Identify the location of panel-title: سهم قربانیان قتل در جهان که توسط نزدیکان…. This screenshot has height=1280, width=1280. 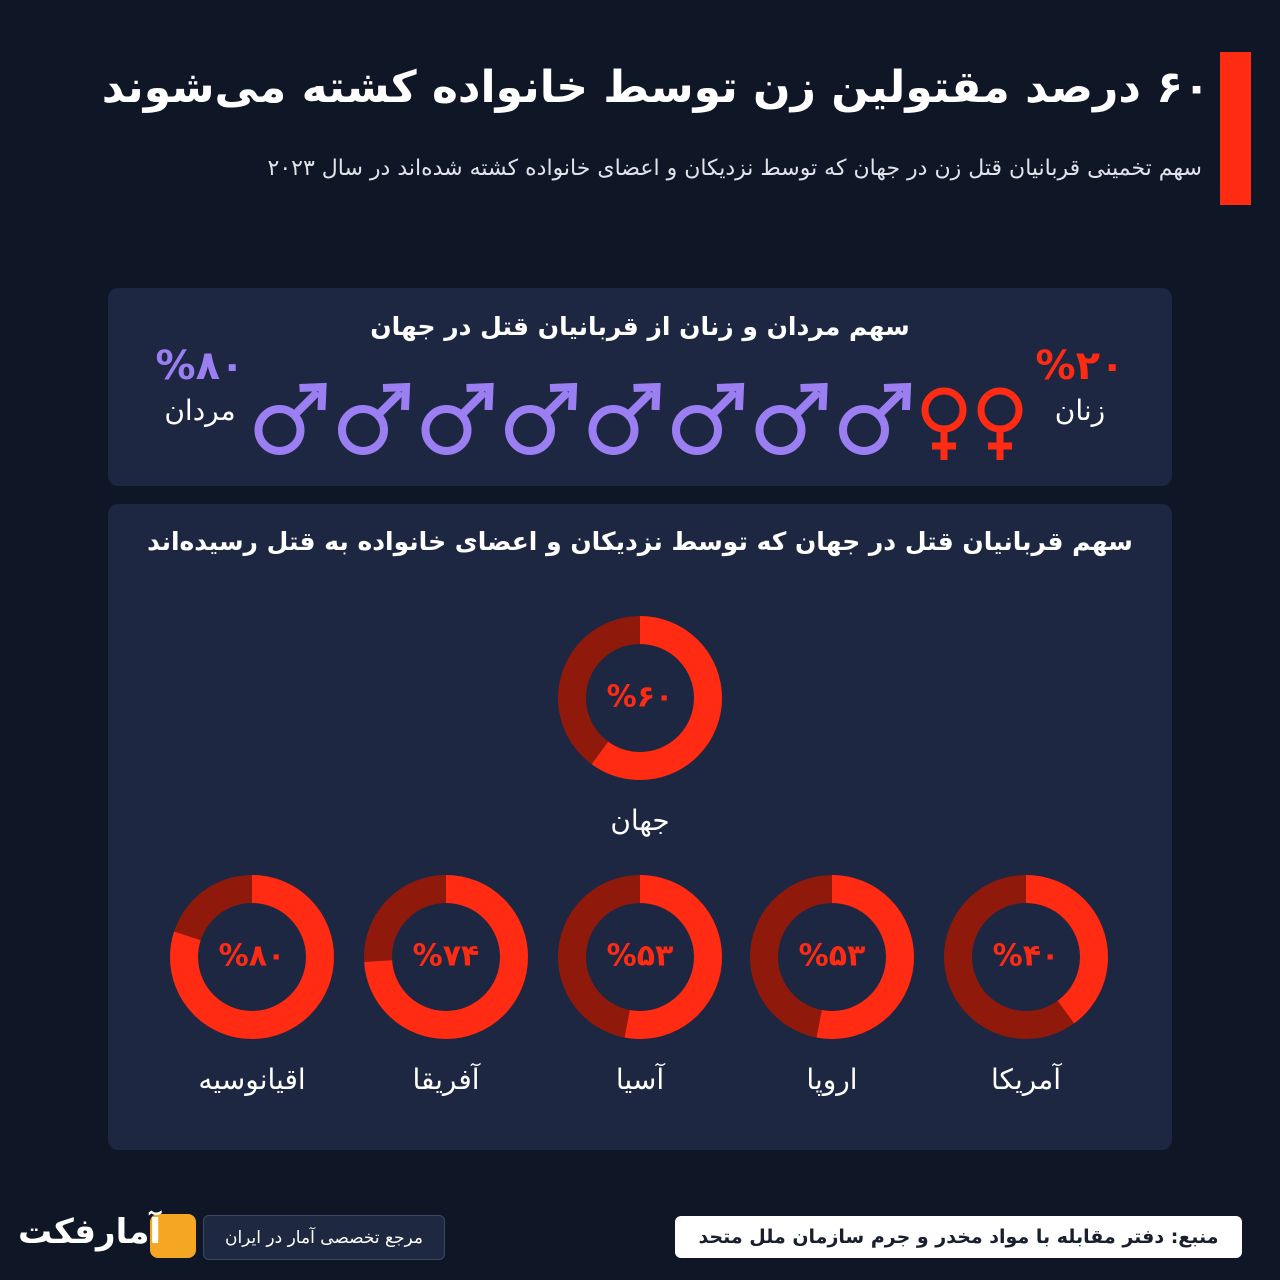
(640, 542).